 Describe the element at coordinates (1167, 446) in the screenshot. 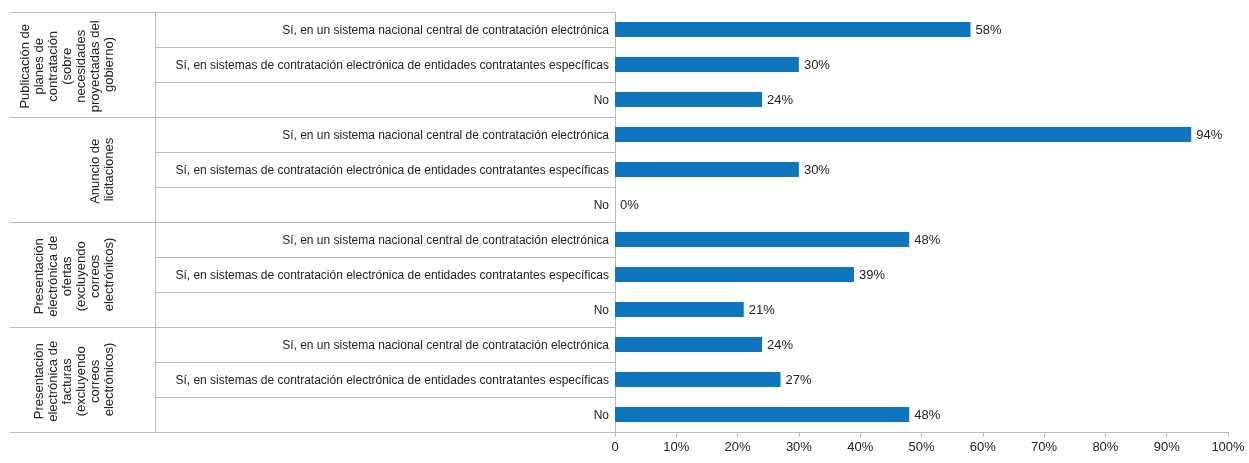

I see `x-tick-label: 90%` at that location.